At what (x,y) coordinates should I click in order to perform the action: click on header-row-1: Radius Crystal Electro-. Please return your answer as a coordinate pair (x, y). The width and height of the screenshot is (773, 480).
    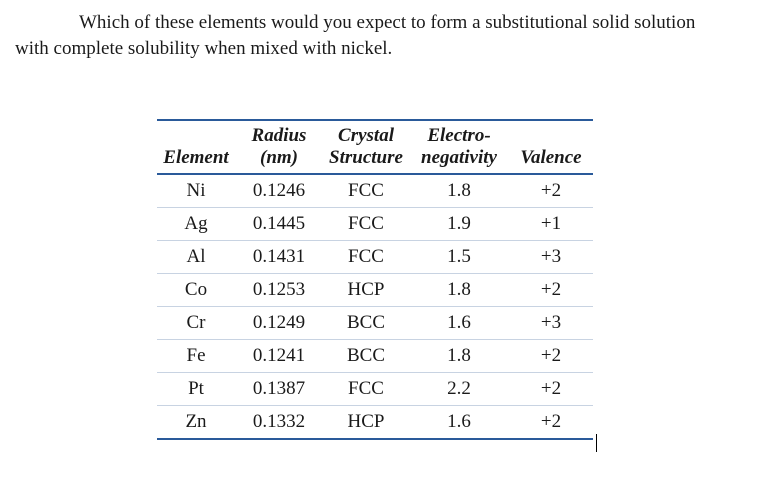
    Looking at the image, I should click on (375, 136).